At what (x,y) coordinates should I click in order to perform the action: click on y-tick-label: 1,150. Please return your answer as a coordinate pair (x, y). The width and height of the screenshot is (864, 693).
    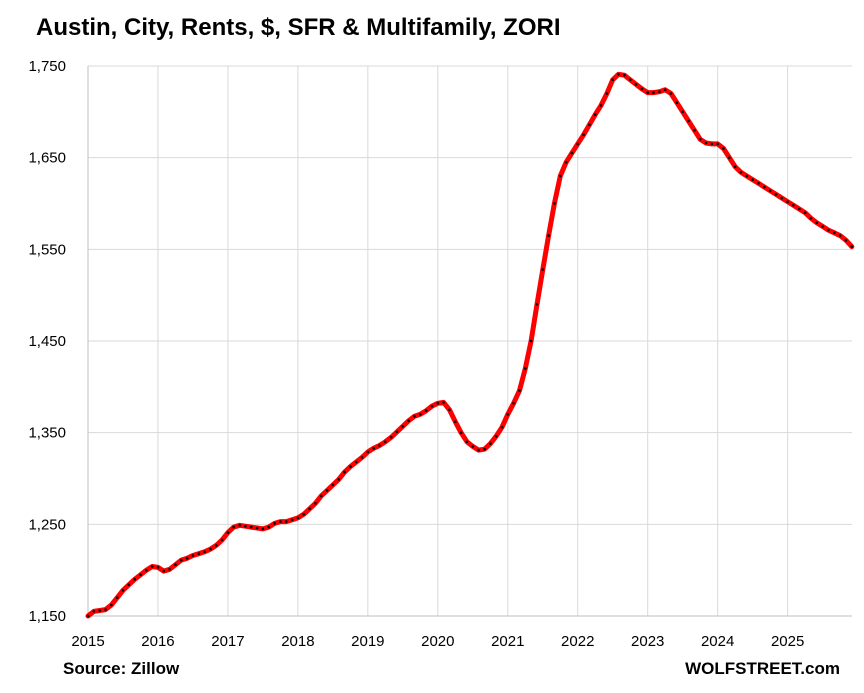
    Looking at the image, I should click on (47, 616).